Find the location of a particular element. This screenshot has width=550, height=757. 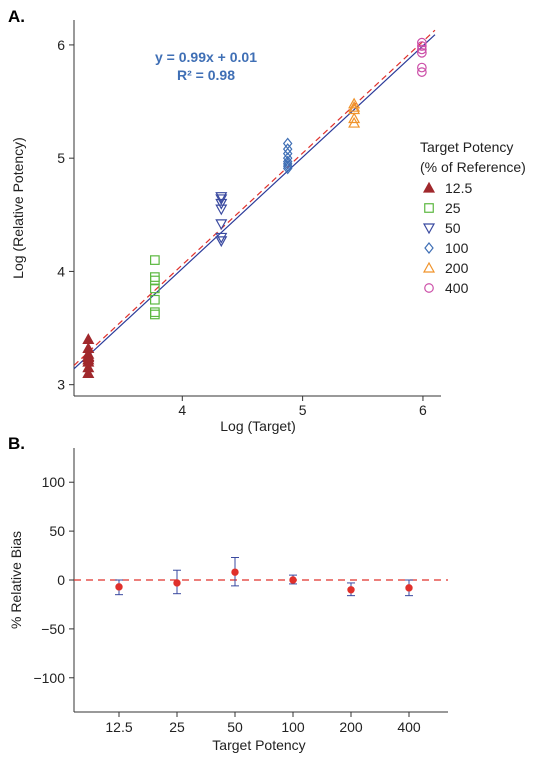

y-tick-label: 100 is located at coordinates (54, 482).